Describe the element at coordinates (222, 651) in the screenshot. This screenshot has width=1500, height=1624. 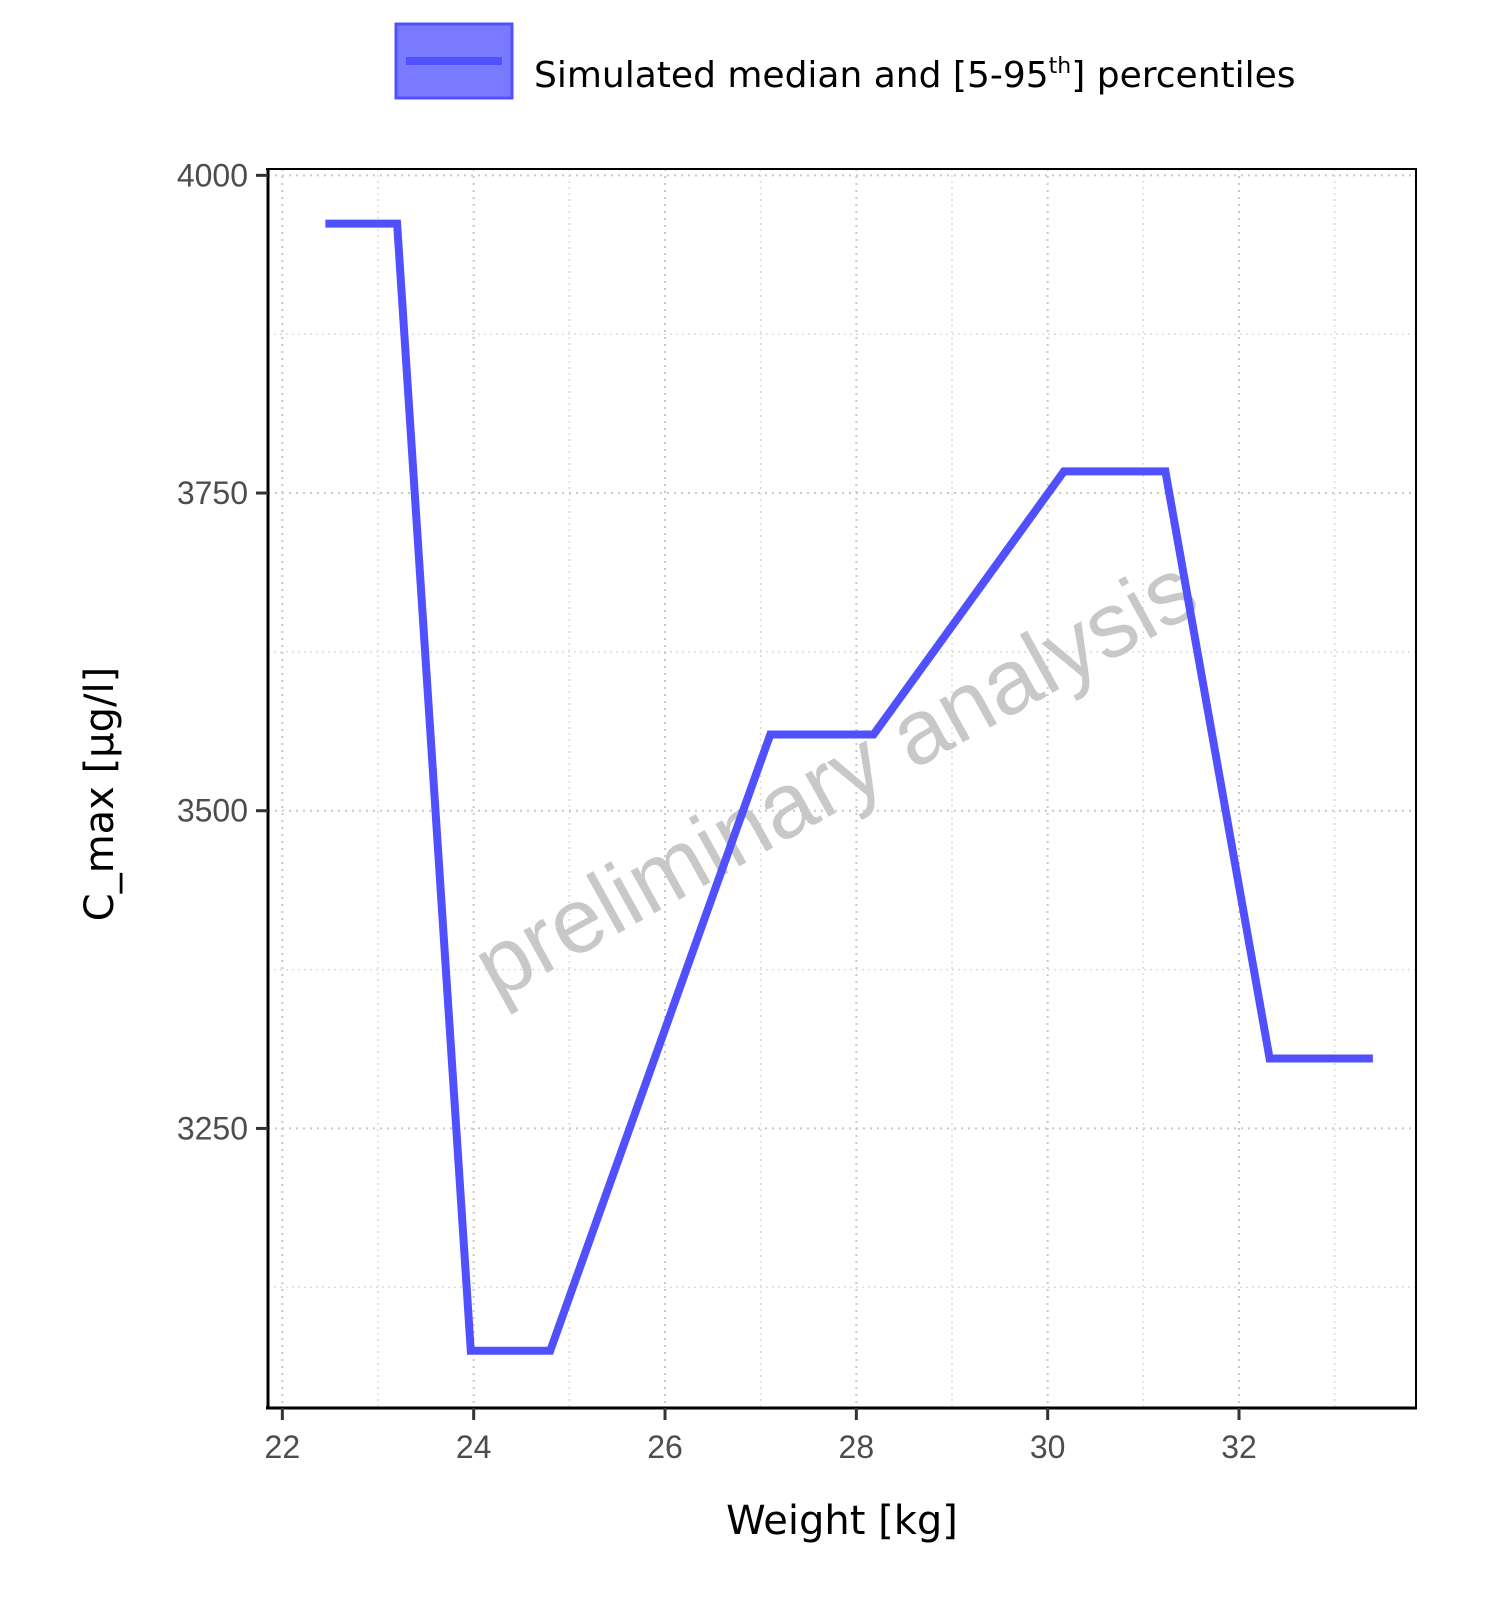
I see `y-ticks: 3250 3500 3750 4000` at that location.